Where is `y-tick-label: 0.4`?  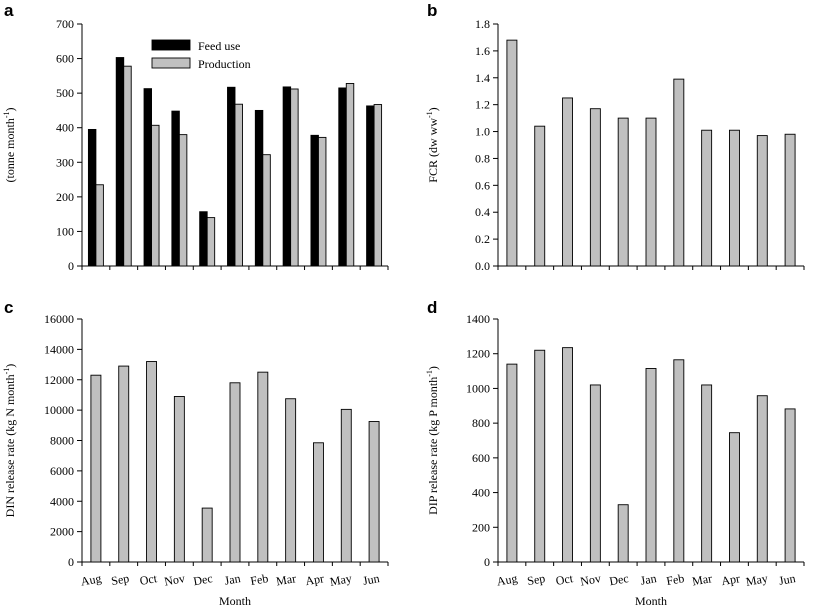
y-tick-label: 0.4 is located at coordinates (482, 212).